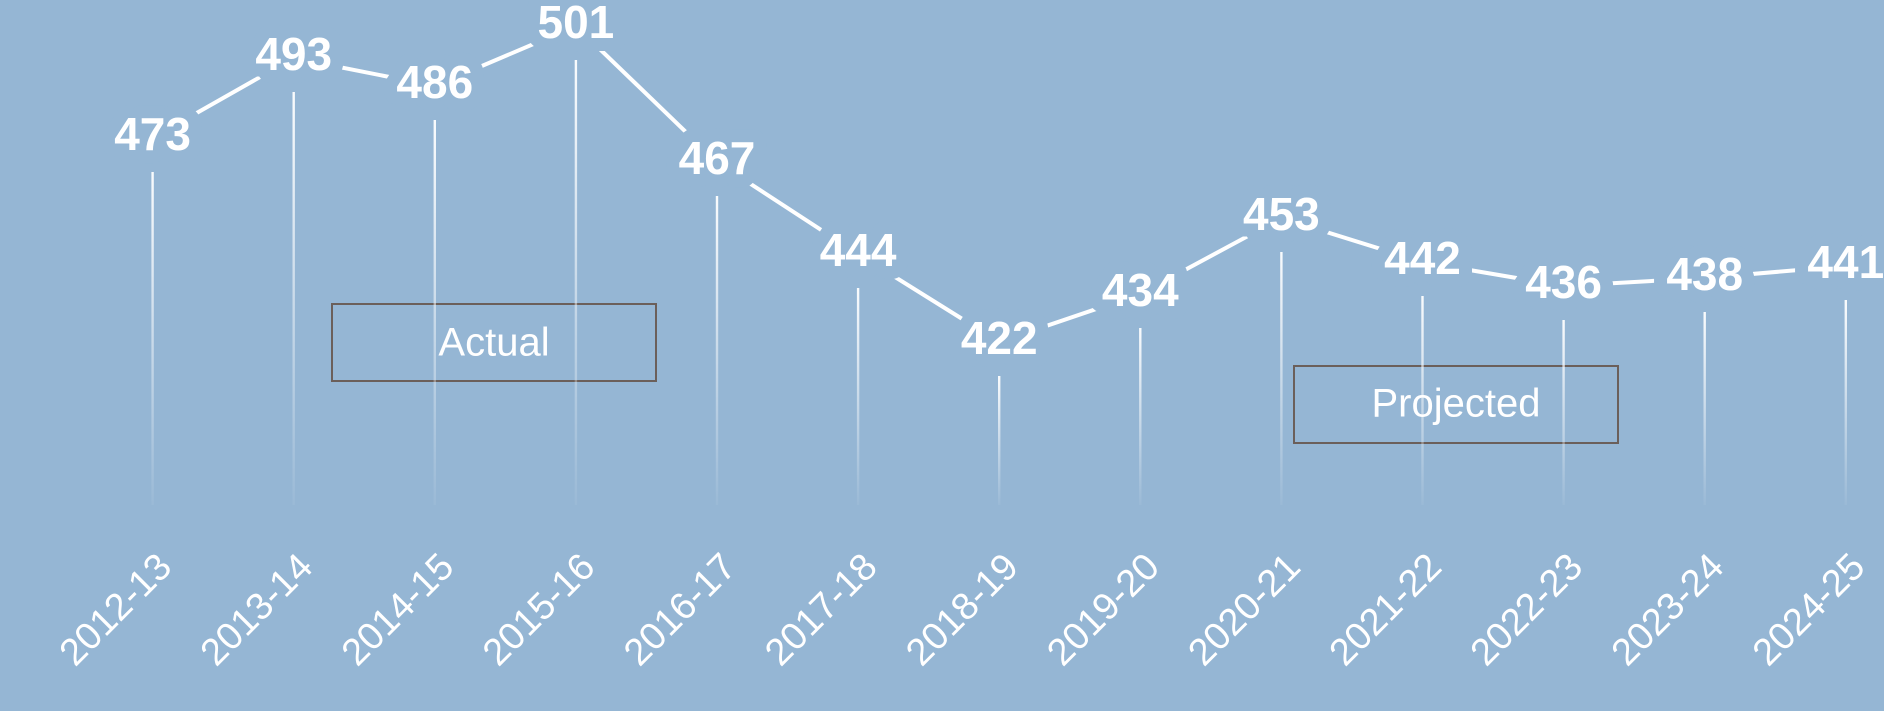 The image size is (1884, 711). What do you see at coordinates (1704, 274) in the screenshot?
I see `data-label: 438` at bounding box center [1704, 274].